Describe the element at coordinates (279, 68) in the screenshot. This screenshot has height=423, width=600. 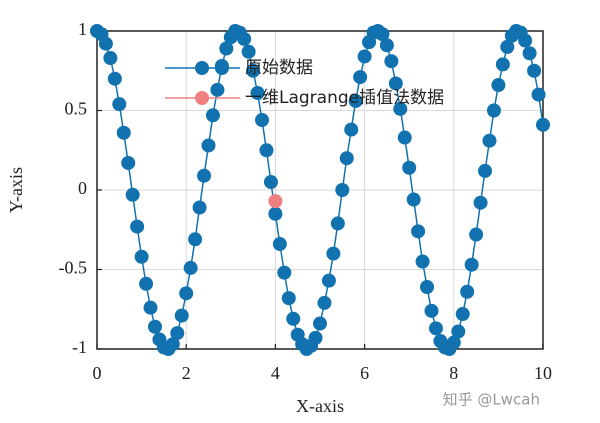
I see `legend-label: 原始数据` at that location.